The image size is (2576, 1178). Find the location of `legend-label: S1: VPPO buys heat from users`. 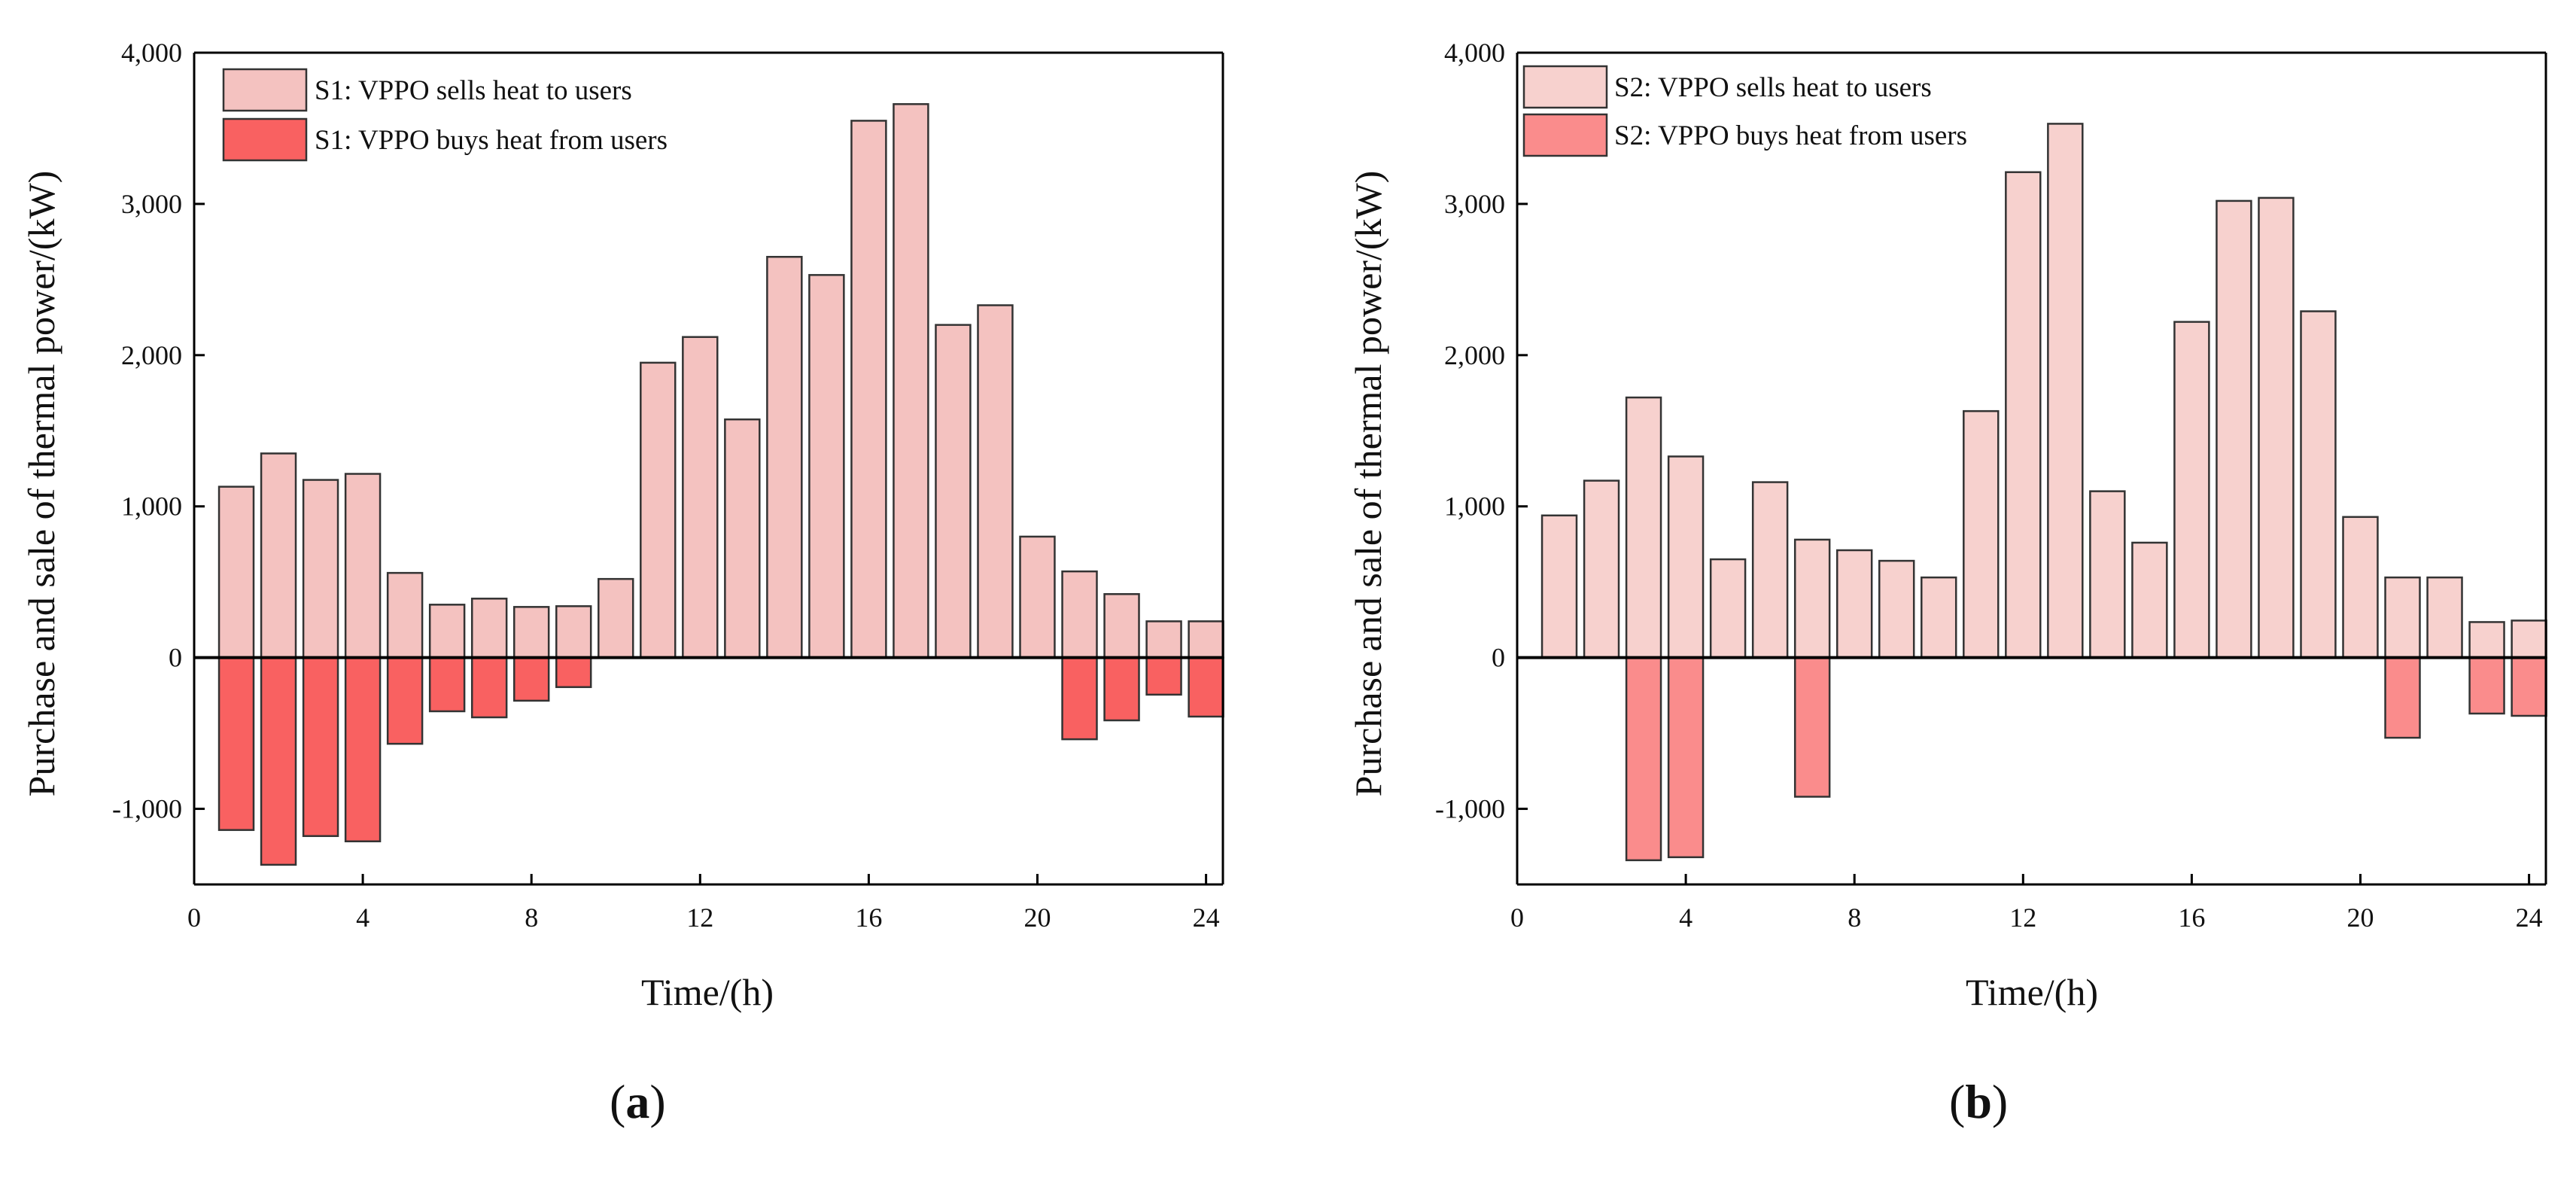

legend-label: S1: VPPO buys heat from users is located at coordinates (491, 141).